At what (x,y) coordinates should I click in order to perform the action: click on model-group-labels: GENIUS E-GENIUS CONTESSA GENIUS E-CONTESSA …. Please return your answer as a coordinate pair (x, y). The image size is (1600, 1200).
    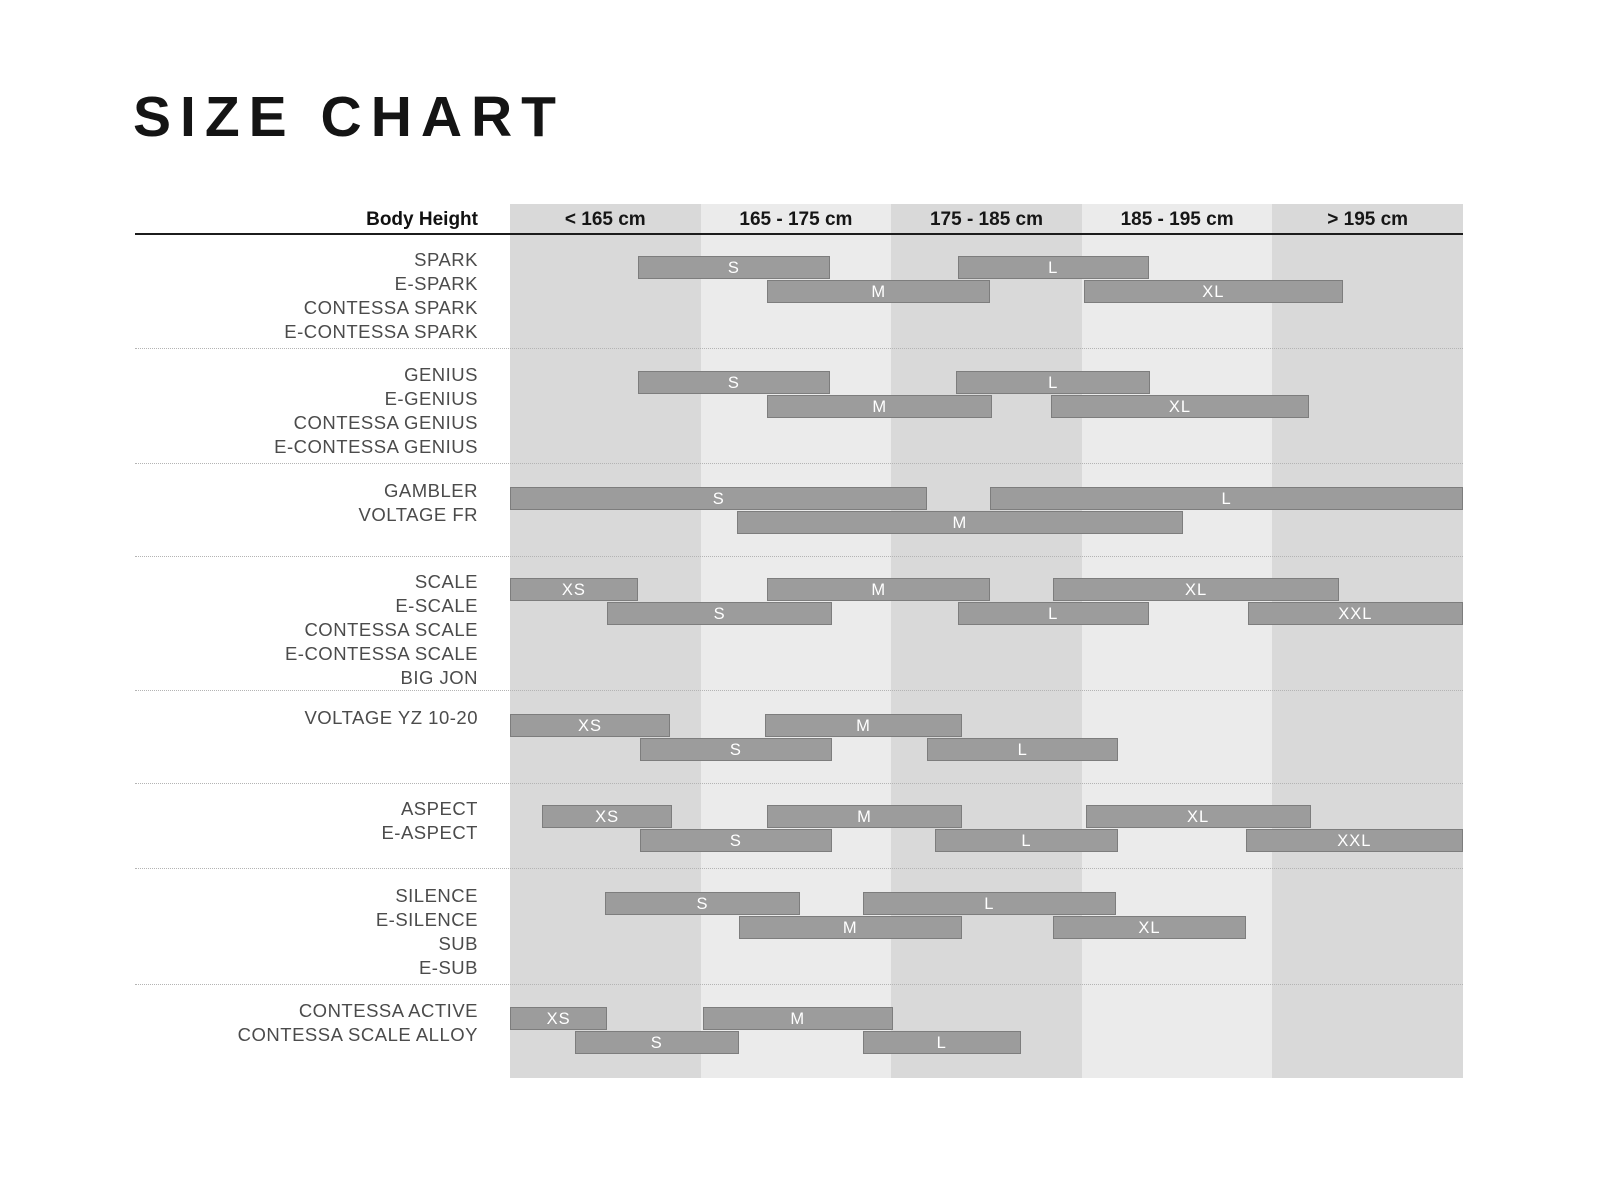
    Looking at the image, I should click on (306, 411).